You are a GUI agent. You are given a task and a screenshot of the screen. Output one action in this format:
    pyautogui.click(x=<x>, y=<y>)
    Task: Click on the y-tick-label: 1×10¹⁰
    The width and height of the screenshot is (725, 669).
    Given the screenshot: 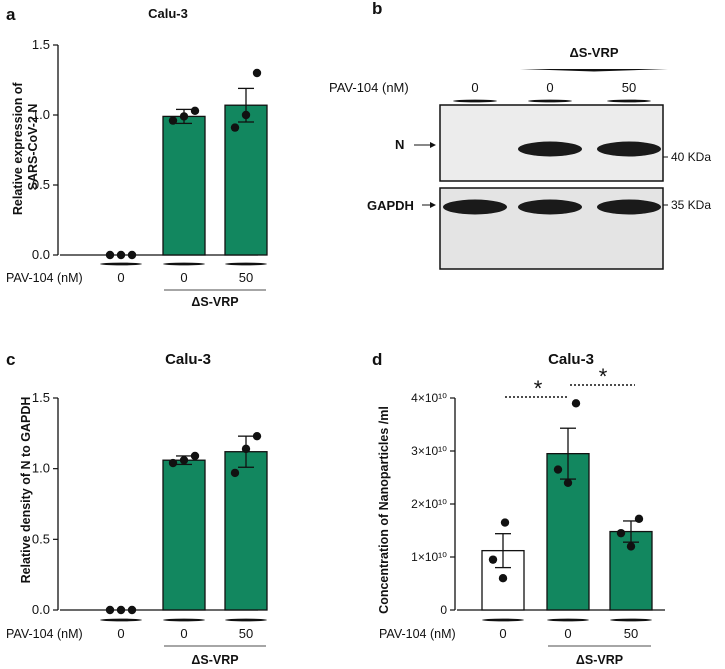 What is the action you would take?
    pyautogui.click(x=429, y=557)
    